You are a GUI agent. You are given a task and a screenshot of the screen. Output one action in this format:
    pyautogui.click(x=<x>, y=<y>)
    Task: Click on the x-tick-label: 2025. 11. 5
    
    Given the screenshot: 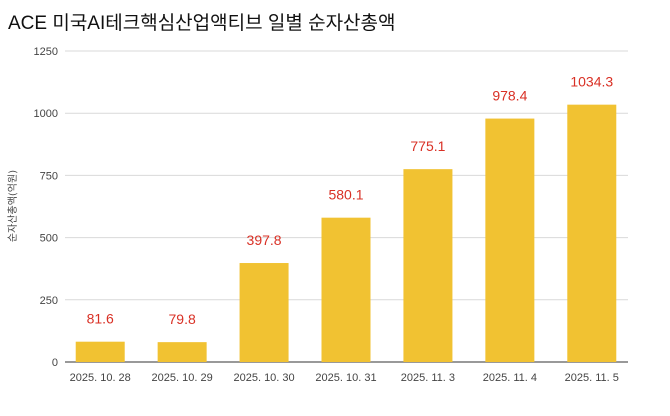 What is the action you would take?
    pyautogui.click(x=592, y=378)
    